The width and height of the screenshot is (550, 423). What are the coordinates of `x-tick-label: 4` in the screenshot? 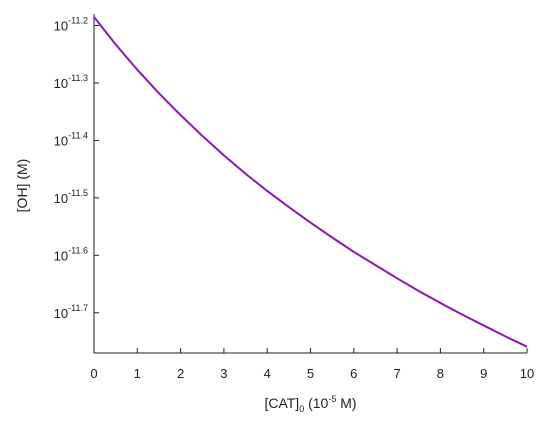 It's located at (267, 373).